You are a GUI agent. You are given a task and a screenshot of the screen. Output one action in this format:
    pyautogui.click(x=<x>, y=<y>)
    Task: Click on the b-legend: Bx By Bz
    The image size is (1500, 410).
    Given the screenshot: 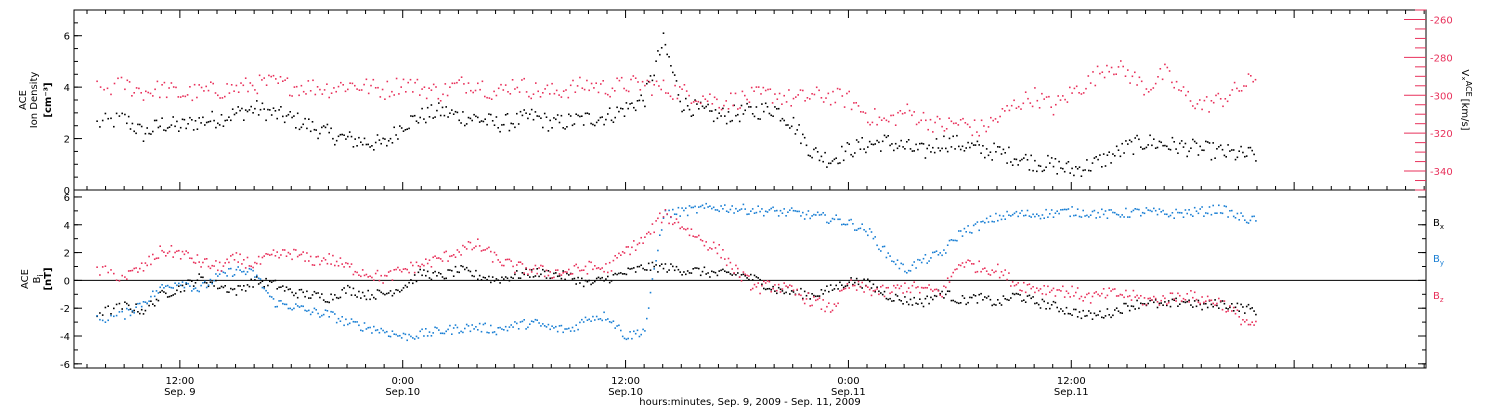 What is the action you would take?
    pyautogui.click(x=1438, y=261)
    